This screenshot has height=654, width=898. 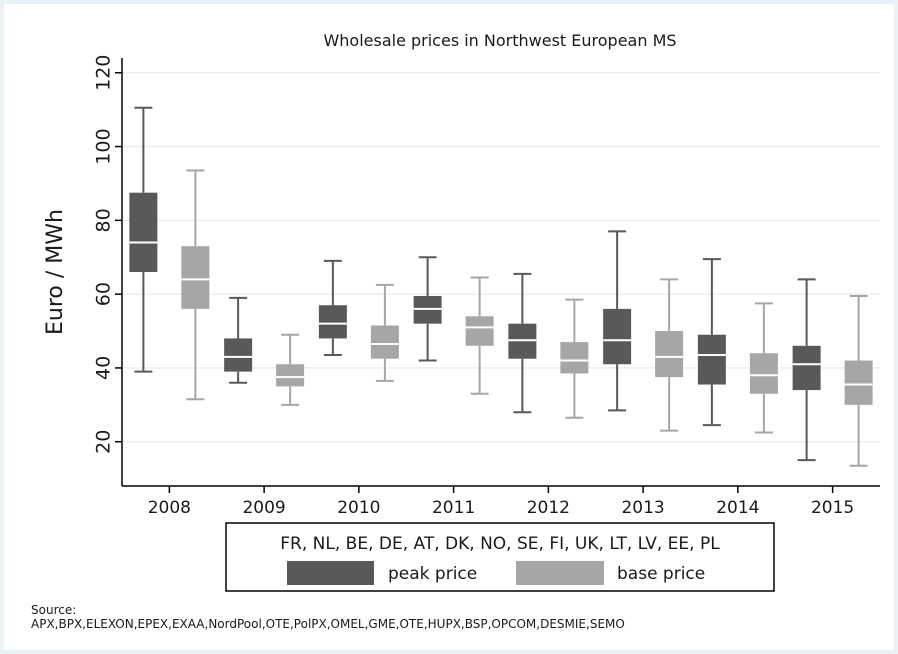 I want to click on source-label: Source:, so click(x=53, y=610).